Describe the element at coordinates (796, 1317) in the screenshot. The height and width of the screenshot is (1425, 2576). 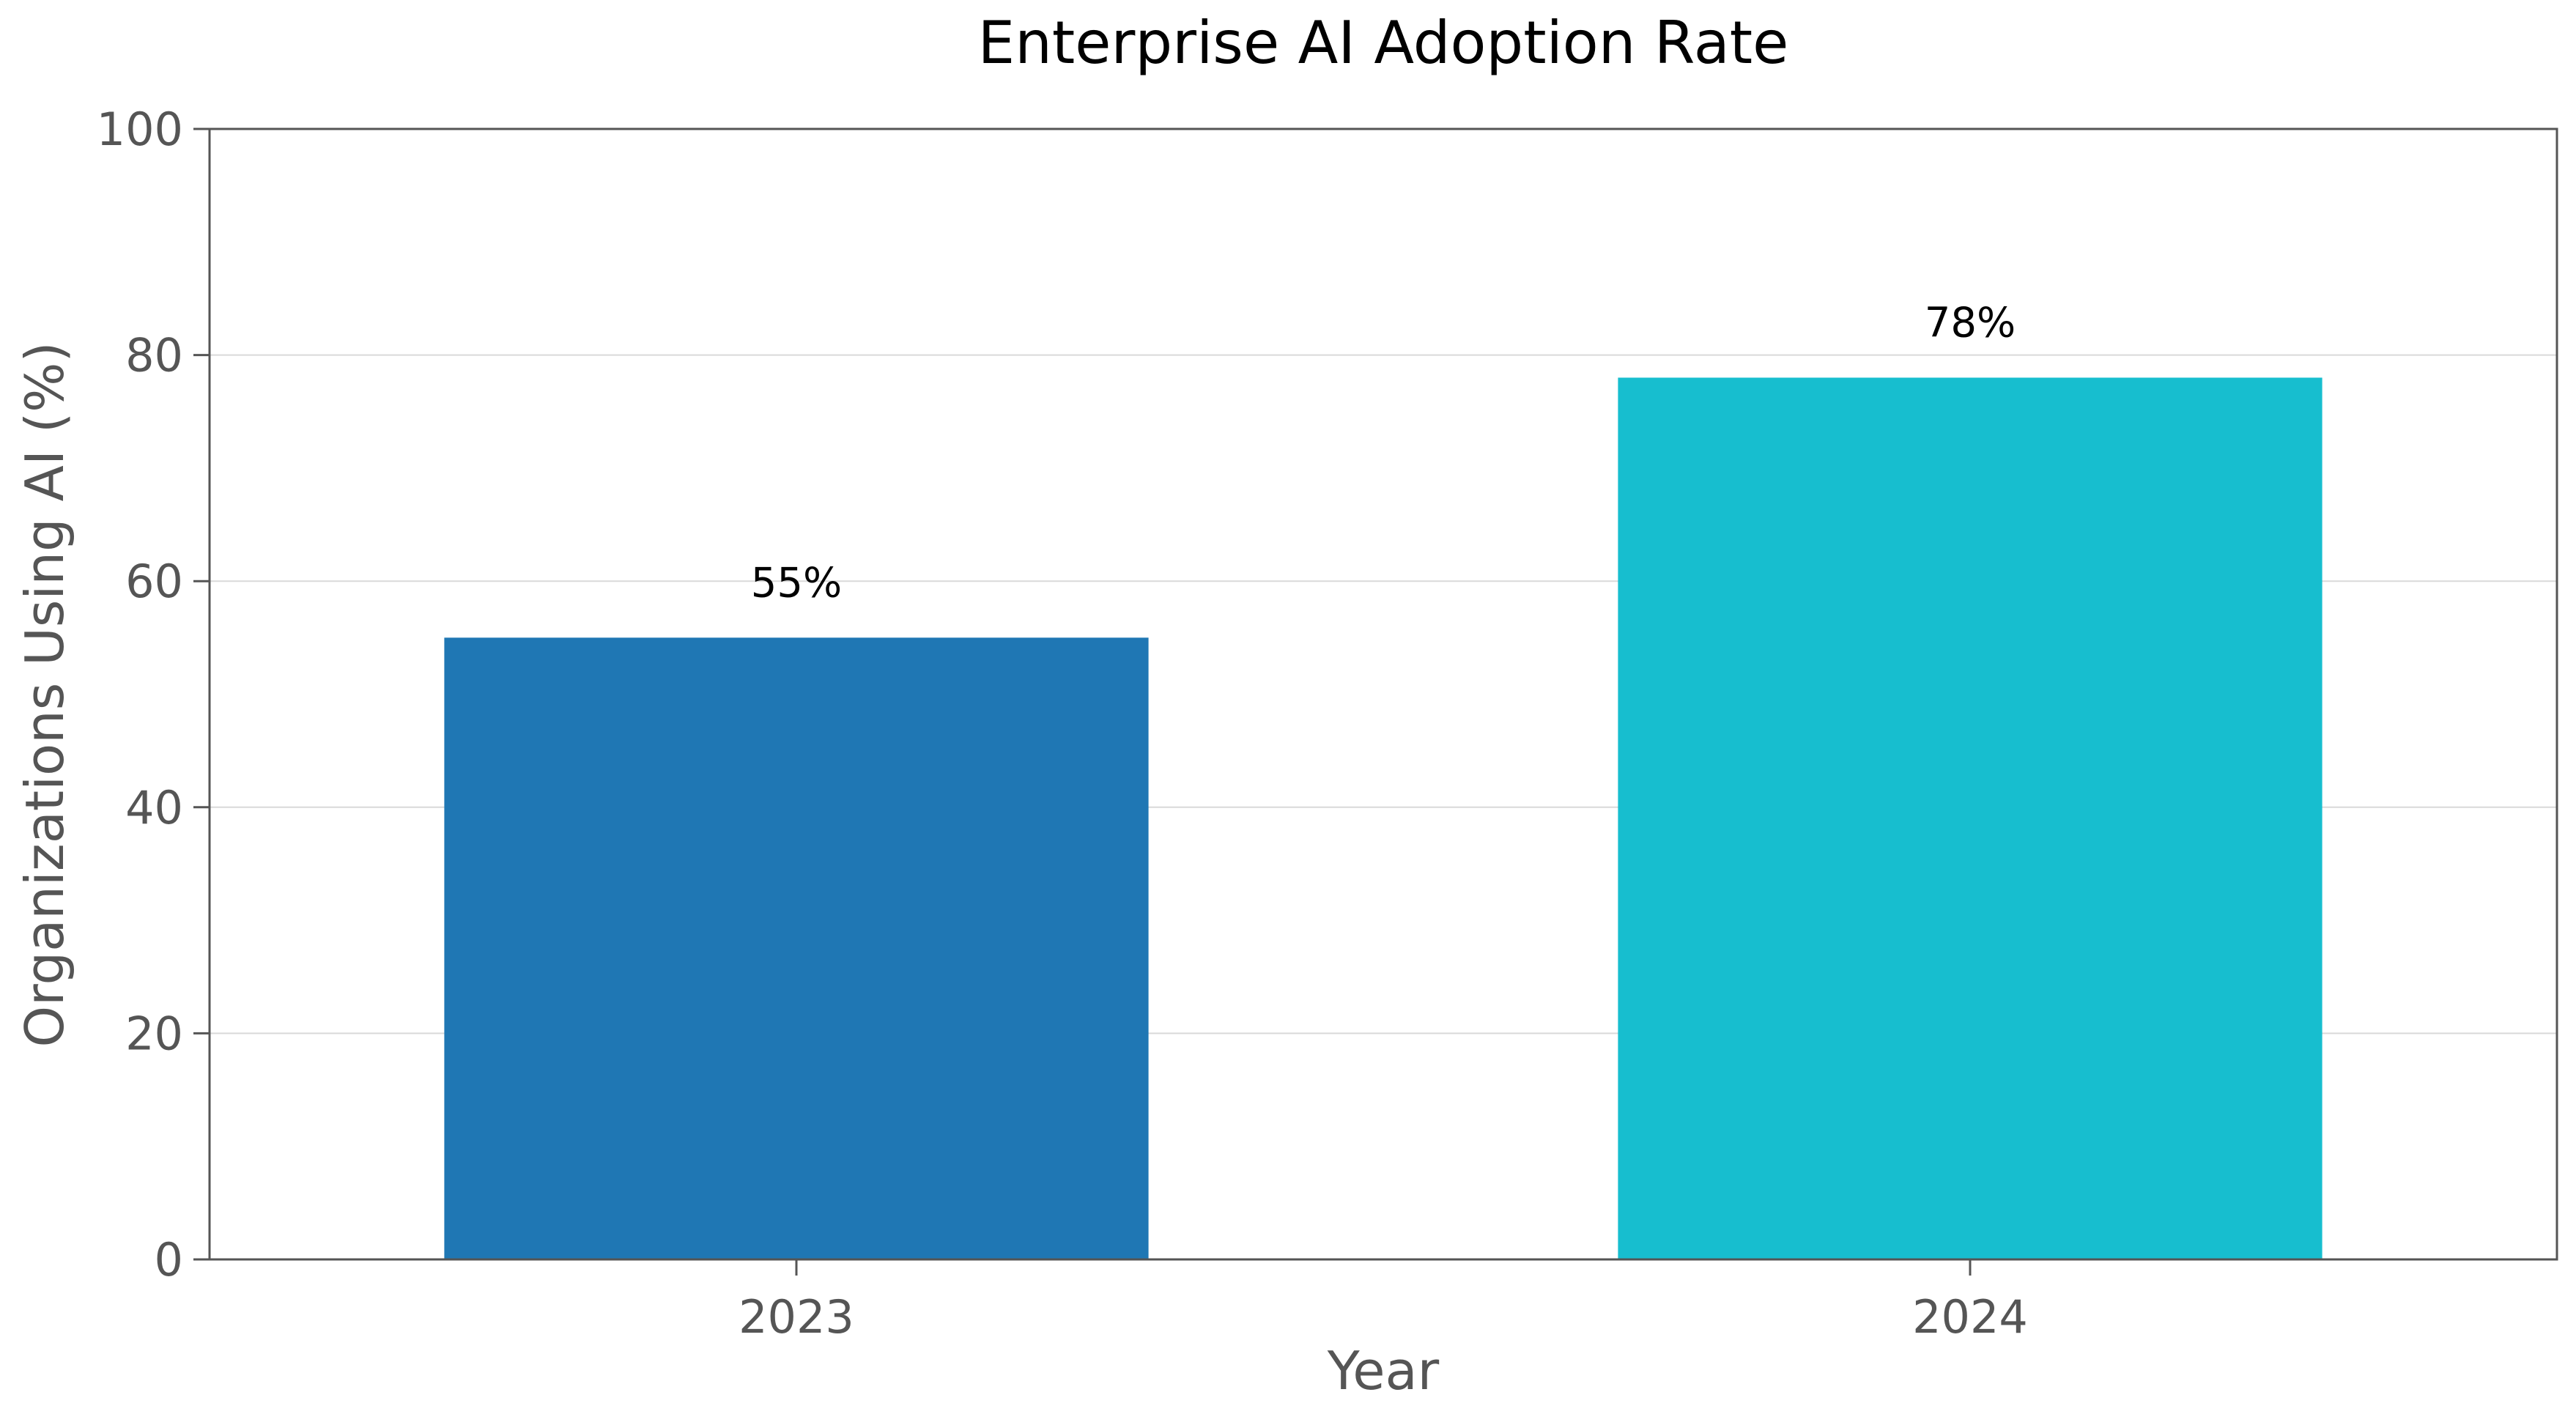
I see `x-tick-label: 2023` at that location.